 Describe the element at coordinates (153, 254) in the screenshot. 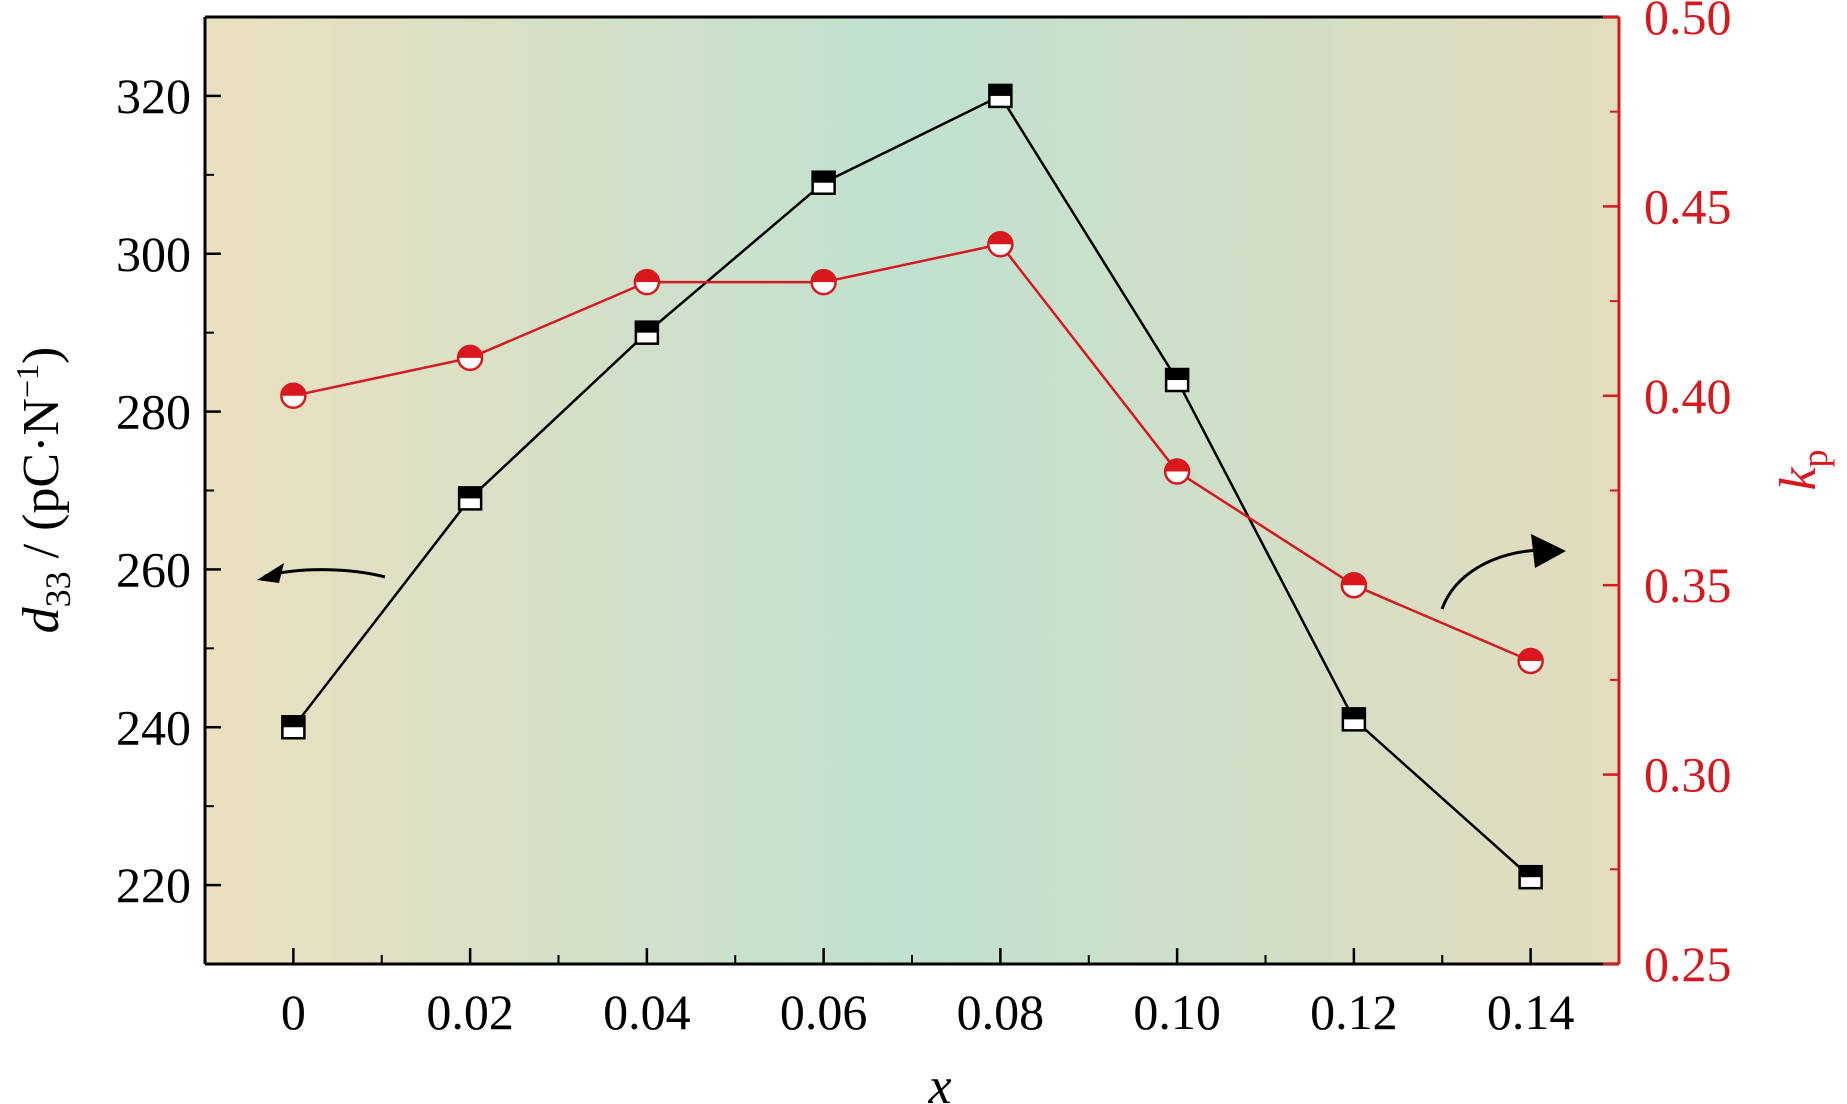

I see `left-tick-label: 300` at that location.